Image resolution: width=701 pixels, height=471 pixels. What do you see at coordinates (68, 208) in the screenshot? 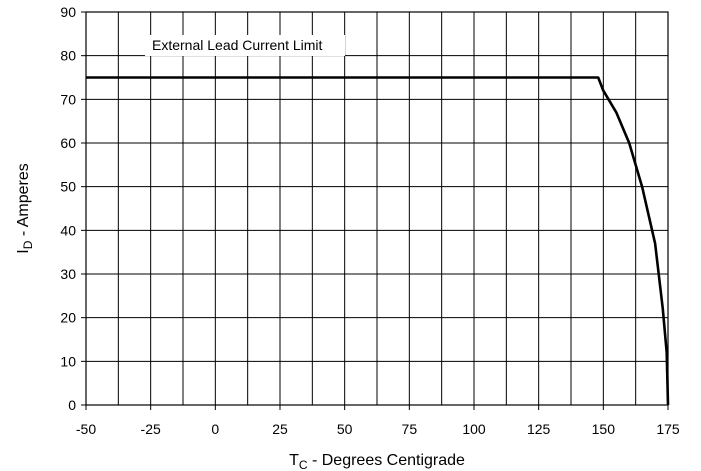
I see `y-tick-labels: 0 10 20 30 40 50 60 70 80 90` at bounding box center [68, 208].